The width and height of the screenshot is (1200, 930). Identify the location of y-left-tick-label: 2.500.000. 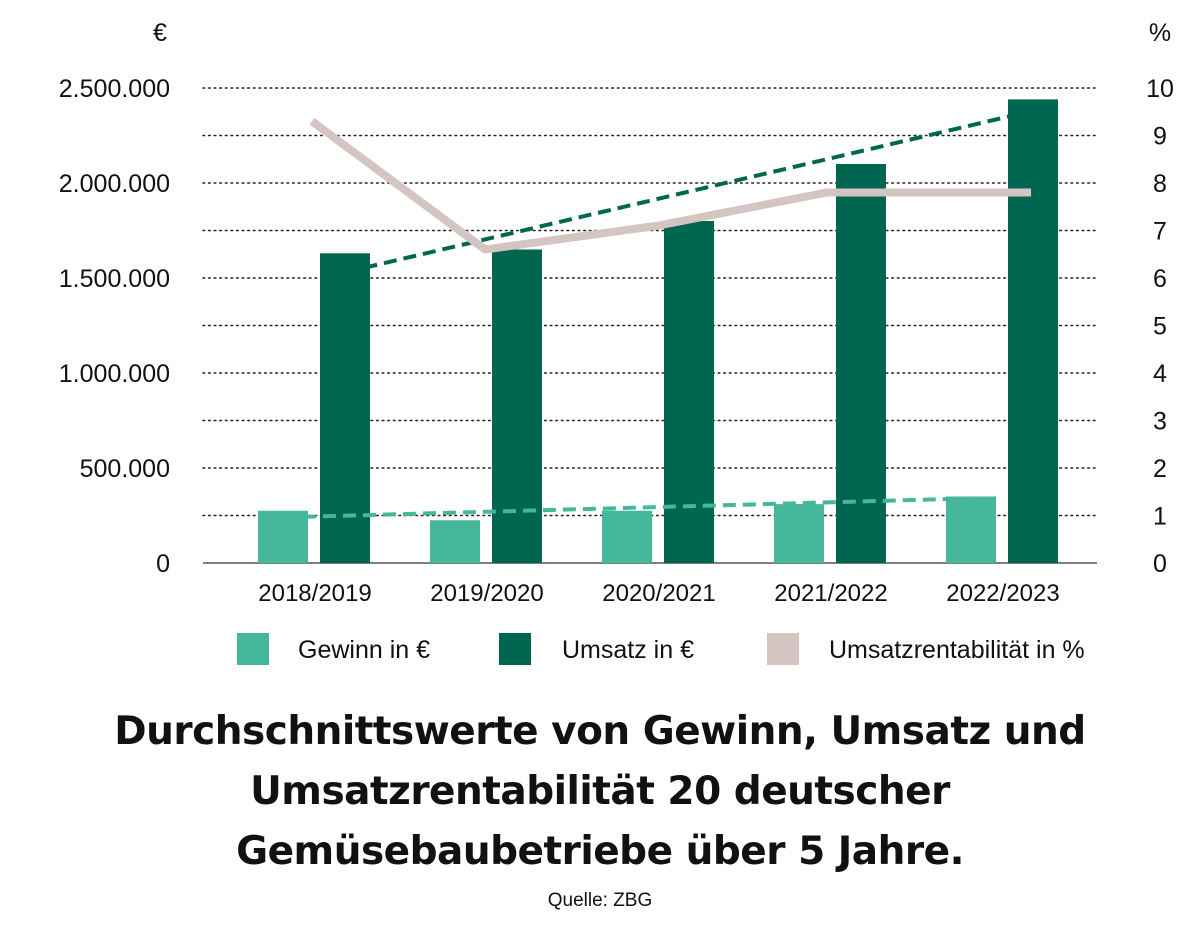
(114, 89).